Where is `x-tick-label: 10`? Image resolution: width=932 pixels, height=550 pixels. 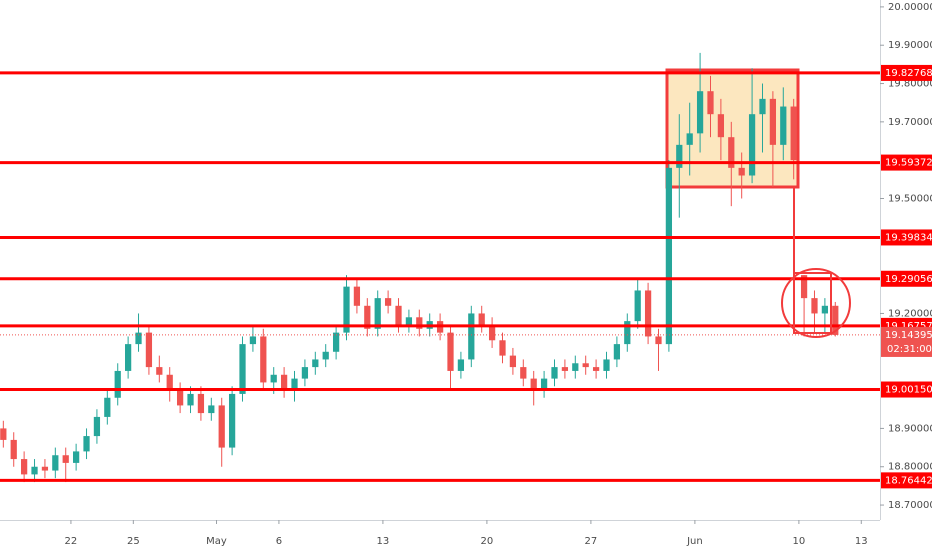 x-tick-label: 10 is located at coordinates (799, 541).